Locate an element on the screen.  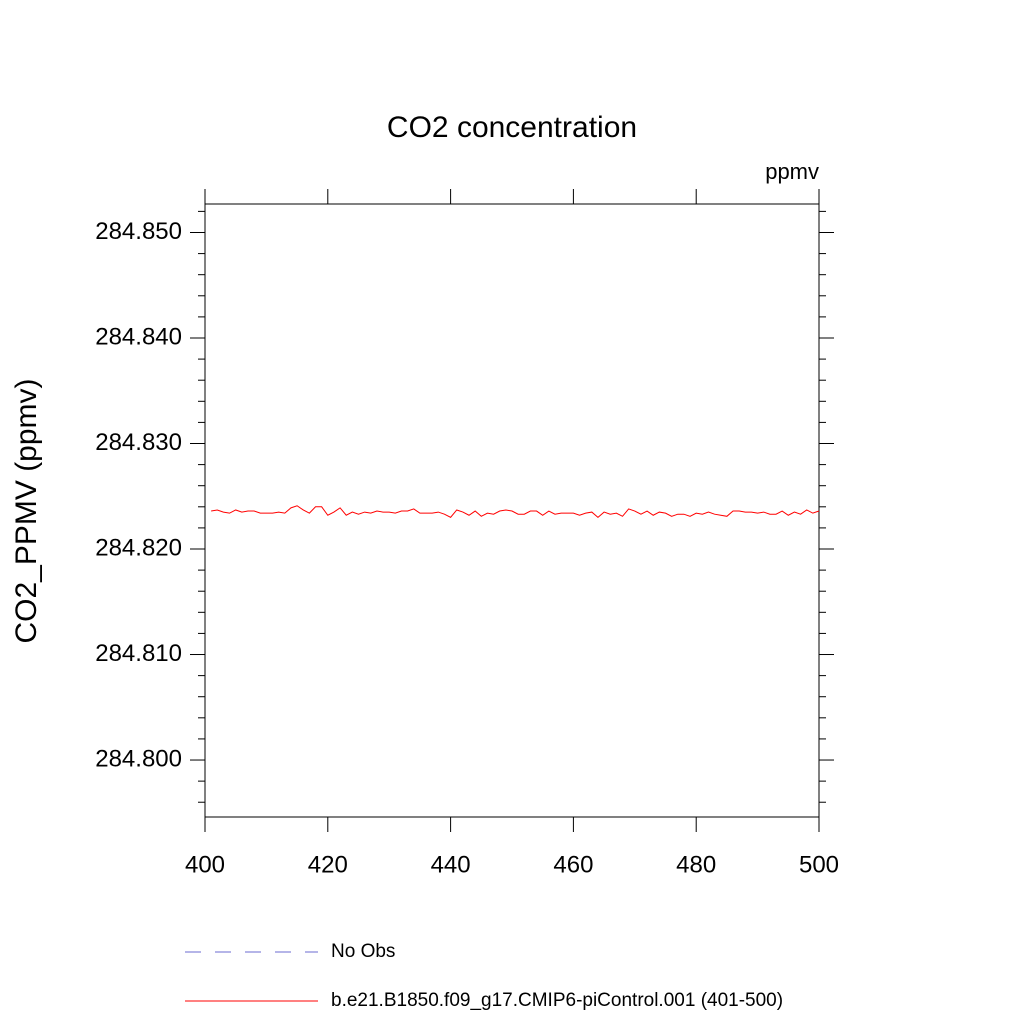
y-tick-label: 284.800 is located at coordinates (138, 758).